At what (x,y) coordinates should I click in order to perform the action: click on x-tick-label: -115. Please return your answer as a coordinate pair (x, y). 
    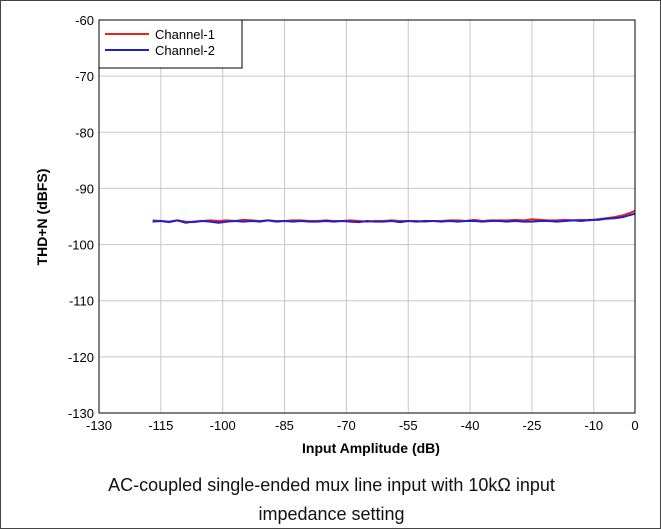
    Looking at the image, I should click on (160, 425).